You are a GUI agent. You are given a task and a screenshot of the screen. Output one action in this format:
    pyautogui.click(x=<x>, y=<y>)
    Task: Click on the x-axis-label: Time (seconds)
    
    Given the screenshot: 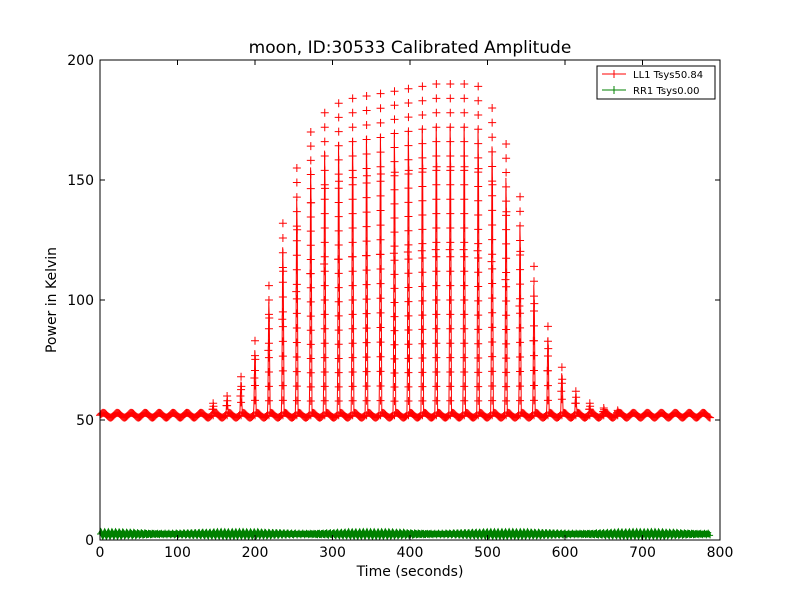 What is the action you would take?
    pyautogui.click(x=410, y=572)
    